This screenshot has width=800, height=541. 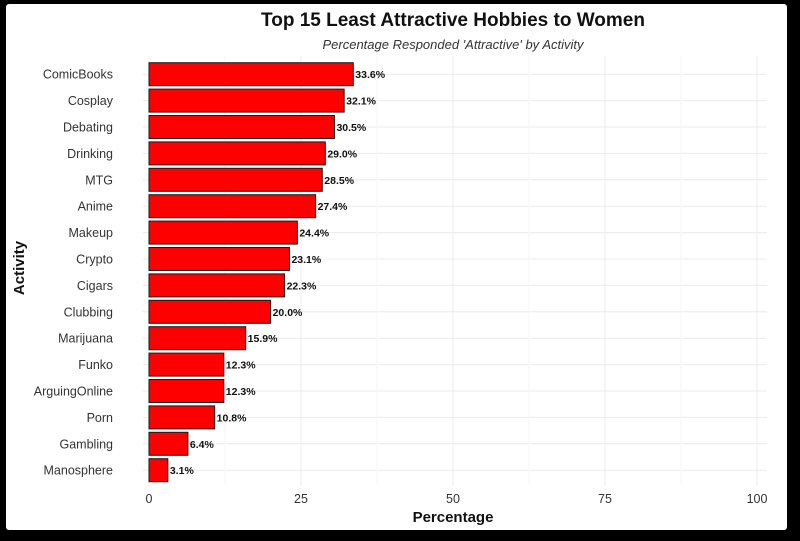 What do you see at coordinates (88, 128) in the screenshot?
I see `category-label: Debating` at bounding box center [88, 128].